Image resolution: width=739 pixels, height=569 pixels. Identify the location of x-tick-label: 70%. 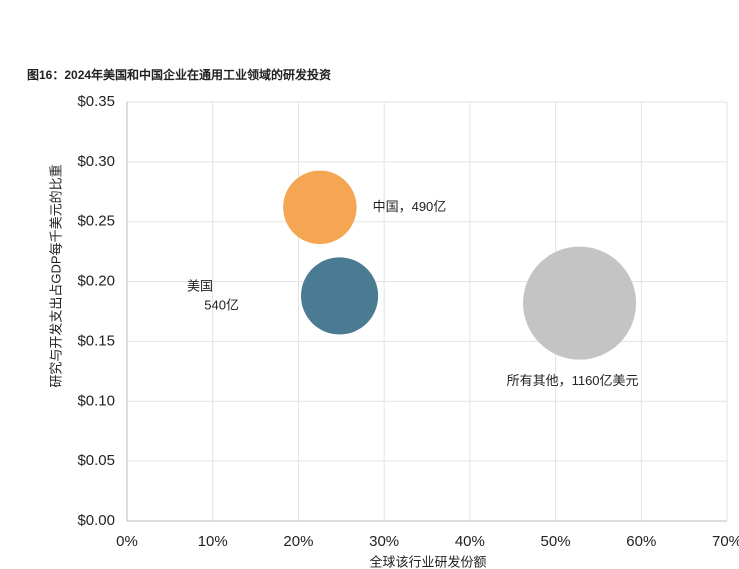
(725, 541).